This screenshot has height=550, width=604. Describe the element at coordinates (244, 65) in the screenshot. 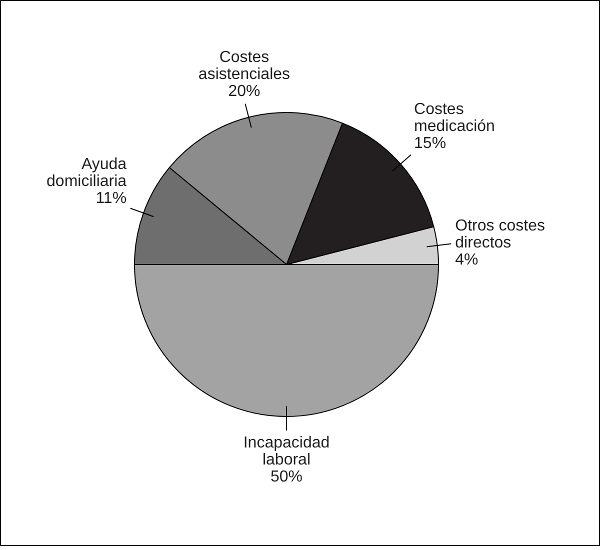

I see `slice-label: Costes asistenciales` at that location.